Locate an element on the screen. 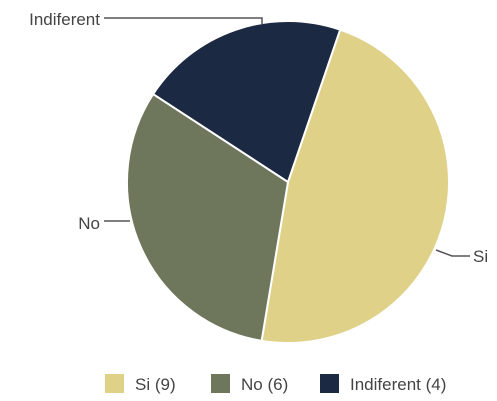 Image resolution: width=497 pixels, height=401 pixels. legend-item-indiferent: Indiferent (4) is located at coordinates (383, 384).